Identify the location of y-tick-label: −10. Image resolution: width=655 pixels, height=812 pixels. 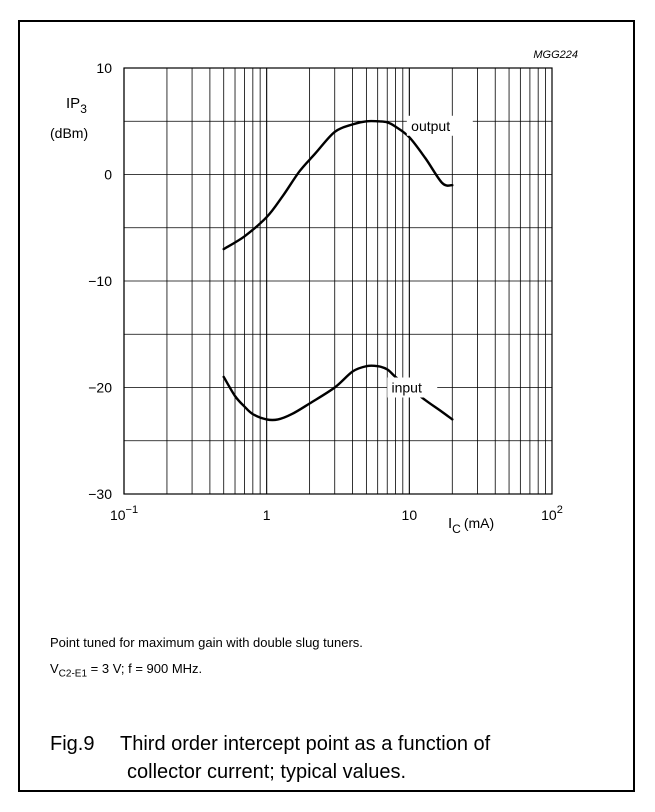
(100, 281).